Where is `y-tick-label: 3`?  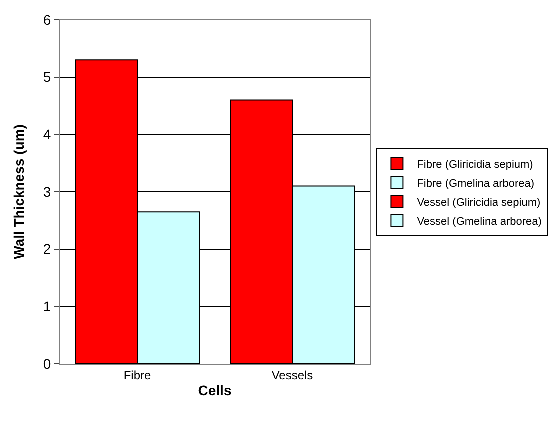 y-tick-label: 3 is located at coordinates (47, 192).